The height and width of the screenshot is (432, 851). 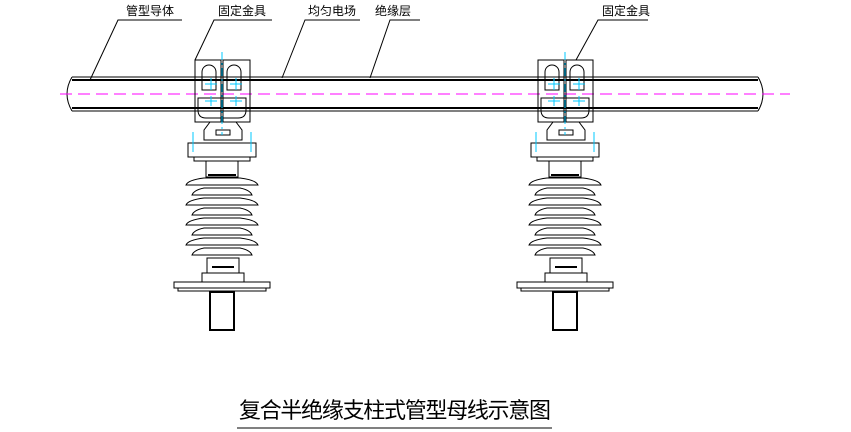 What do you see at coordinates (626, 10) in the screenshot?
I see `label-fitting-right: 固定金具` at bounding box center [626, 10].